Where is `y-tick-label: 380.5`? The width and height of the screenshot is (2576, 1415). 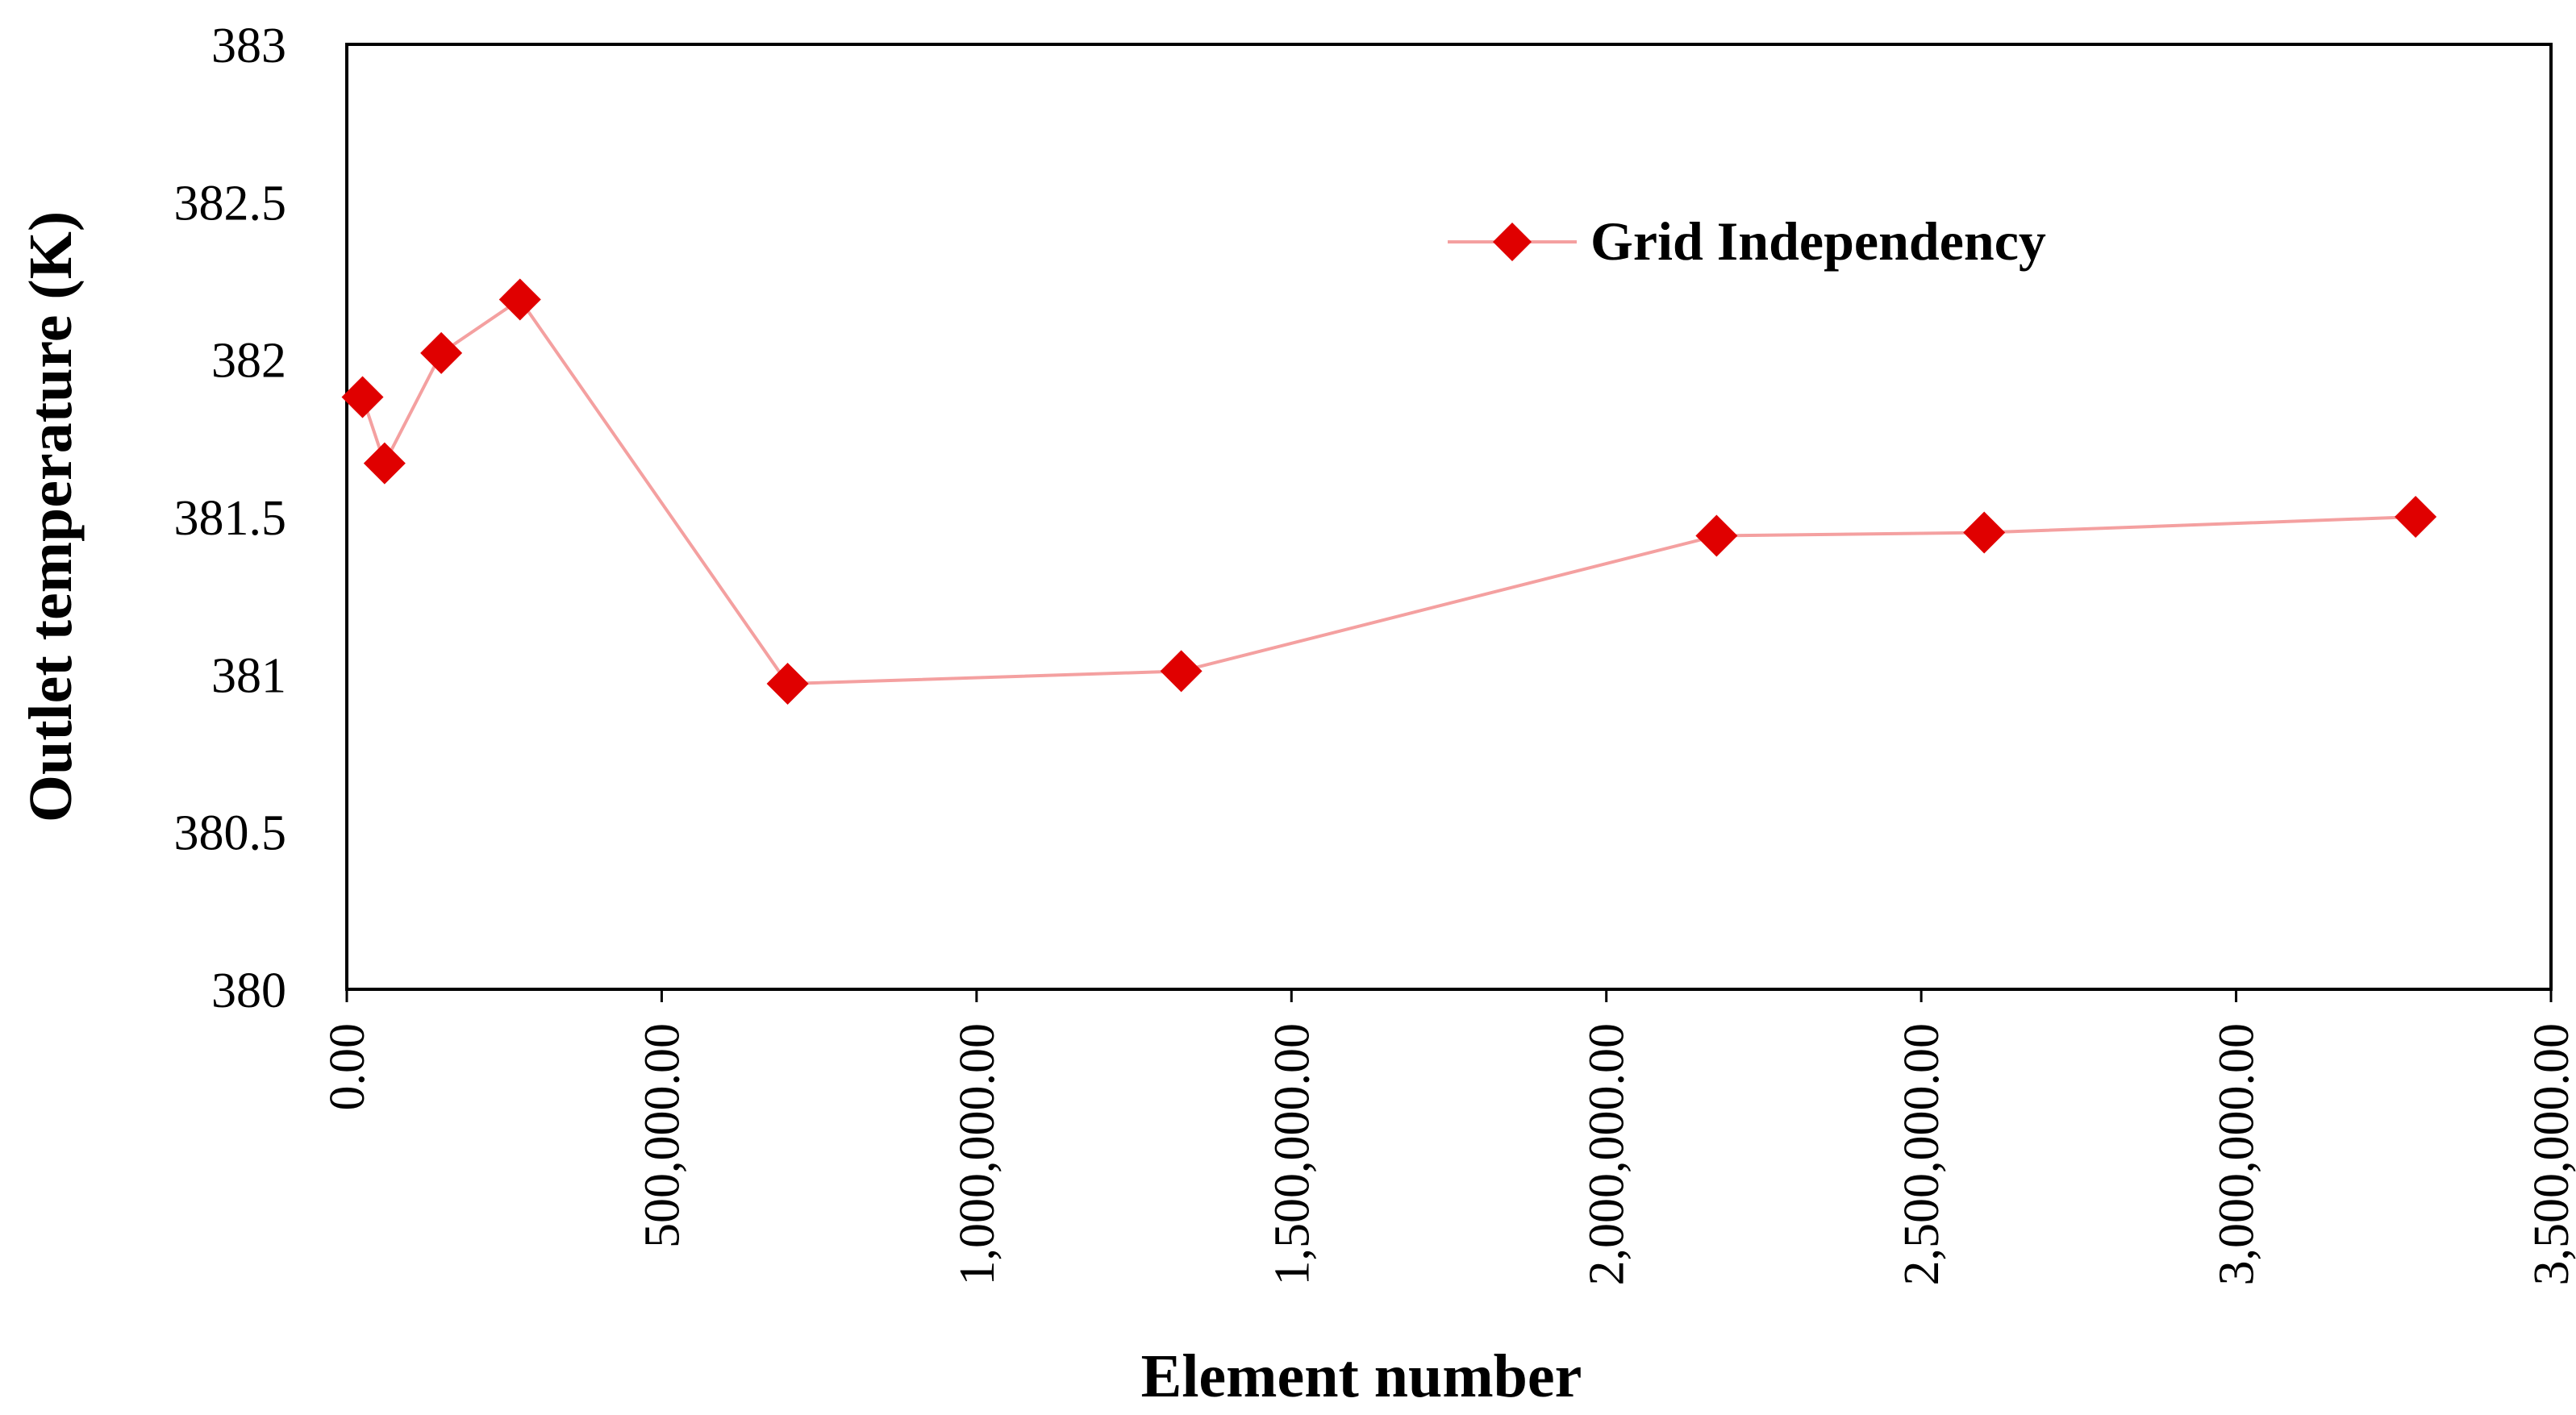 y-tick-label: 380.5 is located at coordinates (230, 833).